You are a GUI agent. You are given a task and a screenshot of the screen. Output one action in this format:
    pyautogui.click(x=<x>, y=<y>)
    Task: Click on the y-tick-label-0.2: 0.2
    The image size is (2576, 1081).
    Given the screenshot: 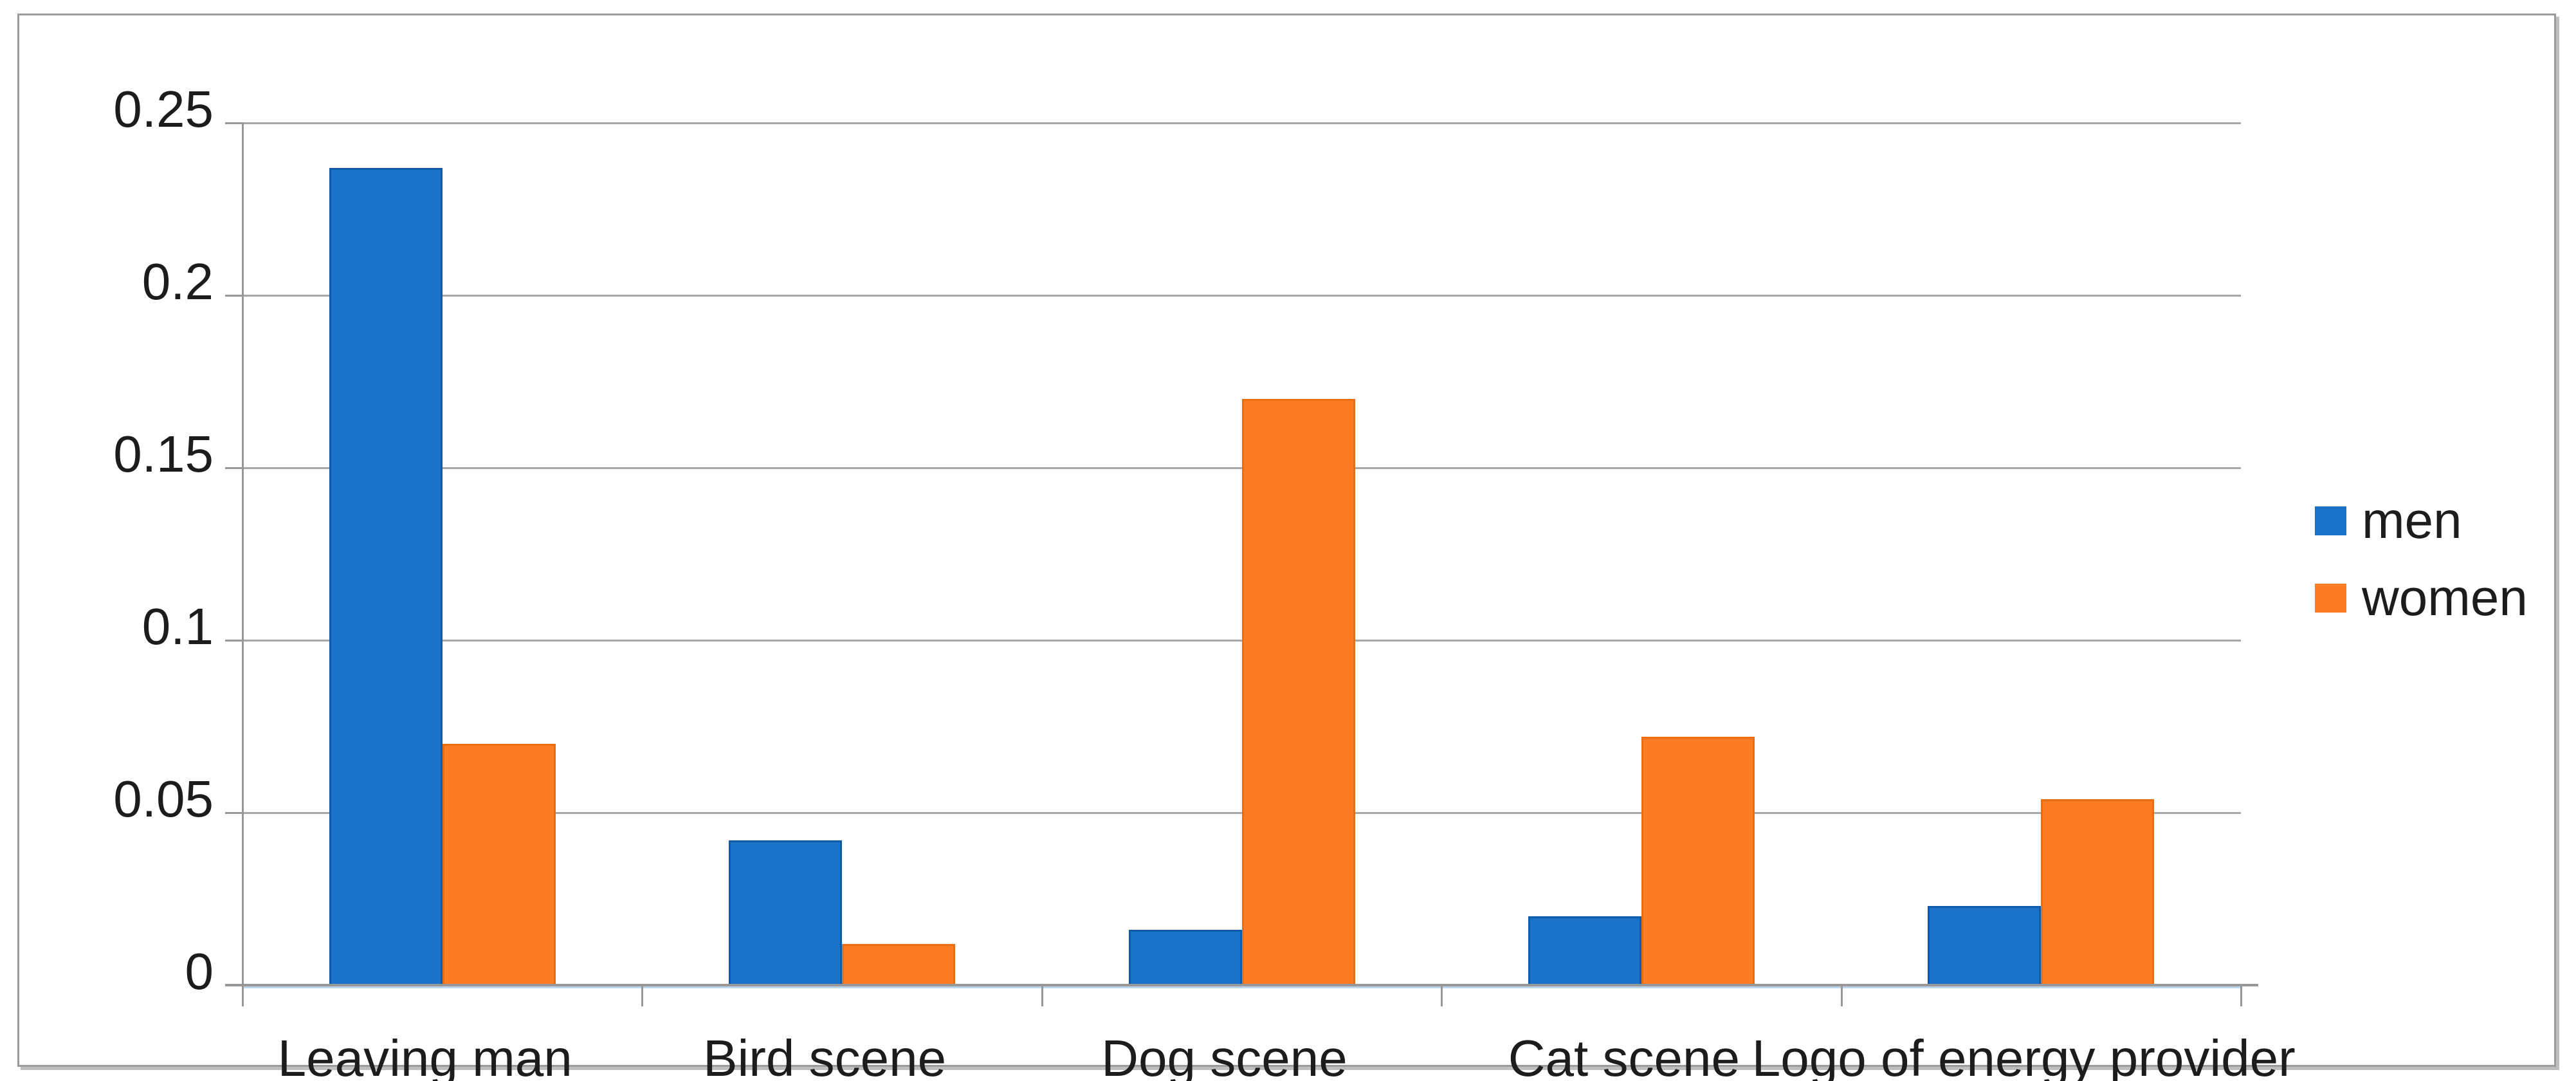 What is the action you would take?
    pyautogui.click(x=178, y=282)
    